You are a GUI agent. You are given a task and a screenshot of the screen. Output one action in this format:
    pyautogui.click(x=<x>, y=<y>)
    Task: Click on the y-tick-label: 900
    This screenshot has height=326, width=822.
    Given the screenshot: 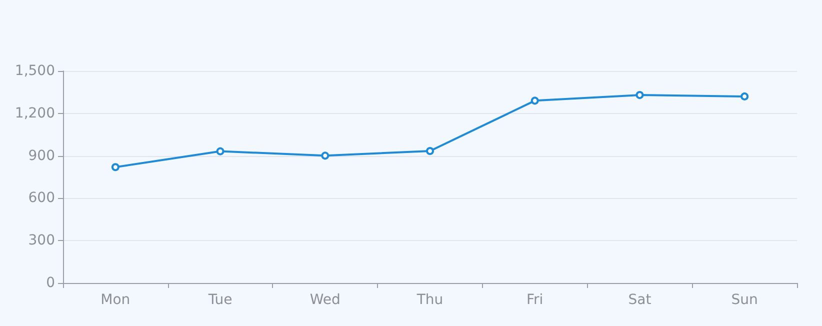 What is the action you would take?
    pyautogui.click(x=41, y=156)
    